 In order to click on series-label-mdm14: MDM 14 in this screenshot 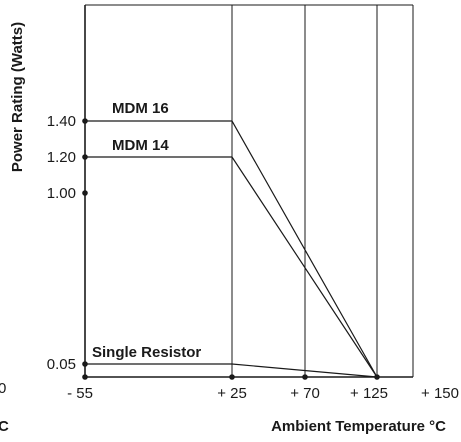, I will do `click(140, 145)`.